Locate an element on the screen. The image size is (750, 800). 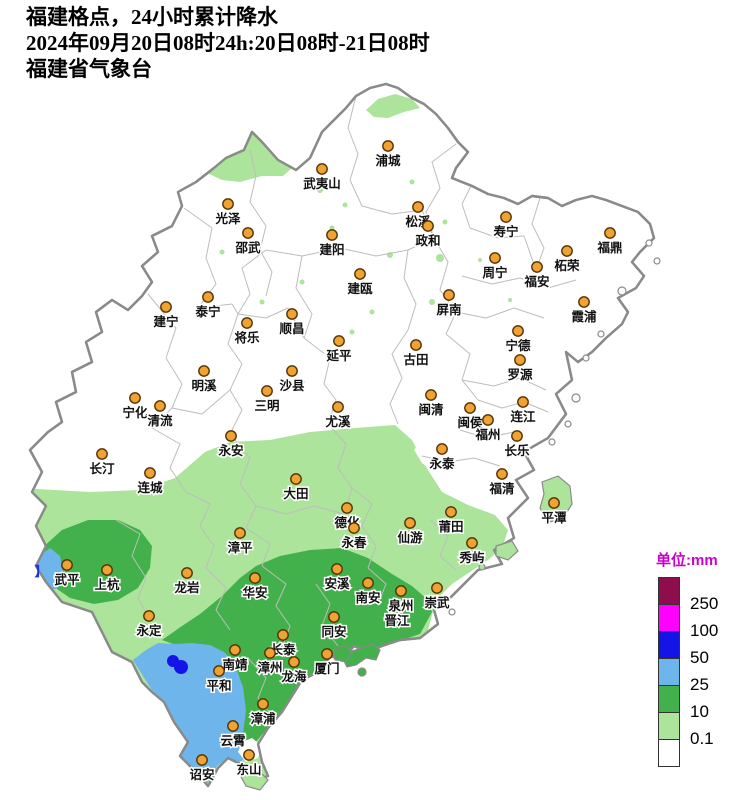
station-label: 顺昌 is located at coordinates (291, 328).